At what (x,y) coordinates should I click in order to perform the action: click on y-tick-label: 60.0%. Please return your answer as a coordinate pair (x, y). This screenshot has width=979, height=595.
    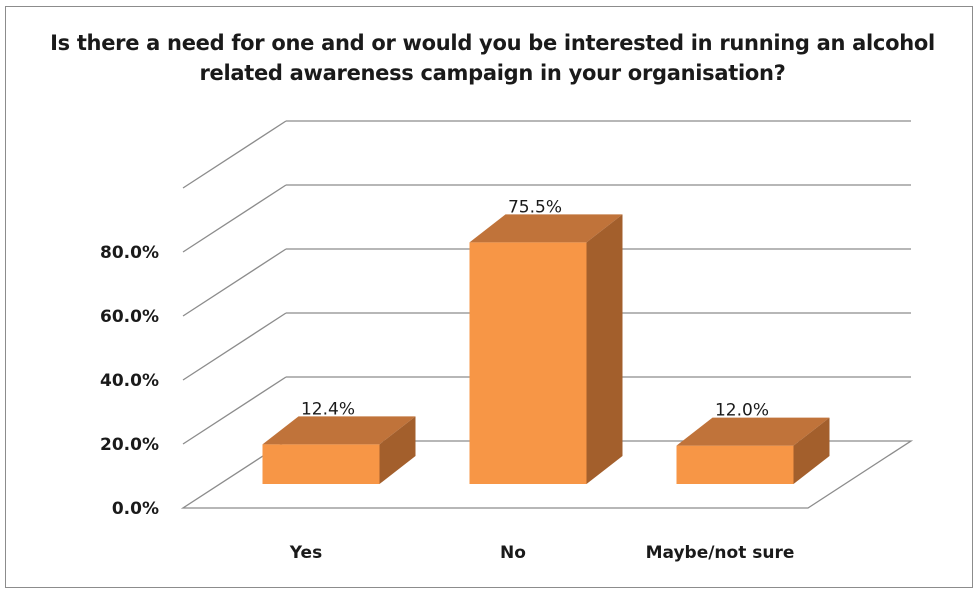
    Looking at the image, I should click on (129, 317).